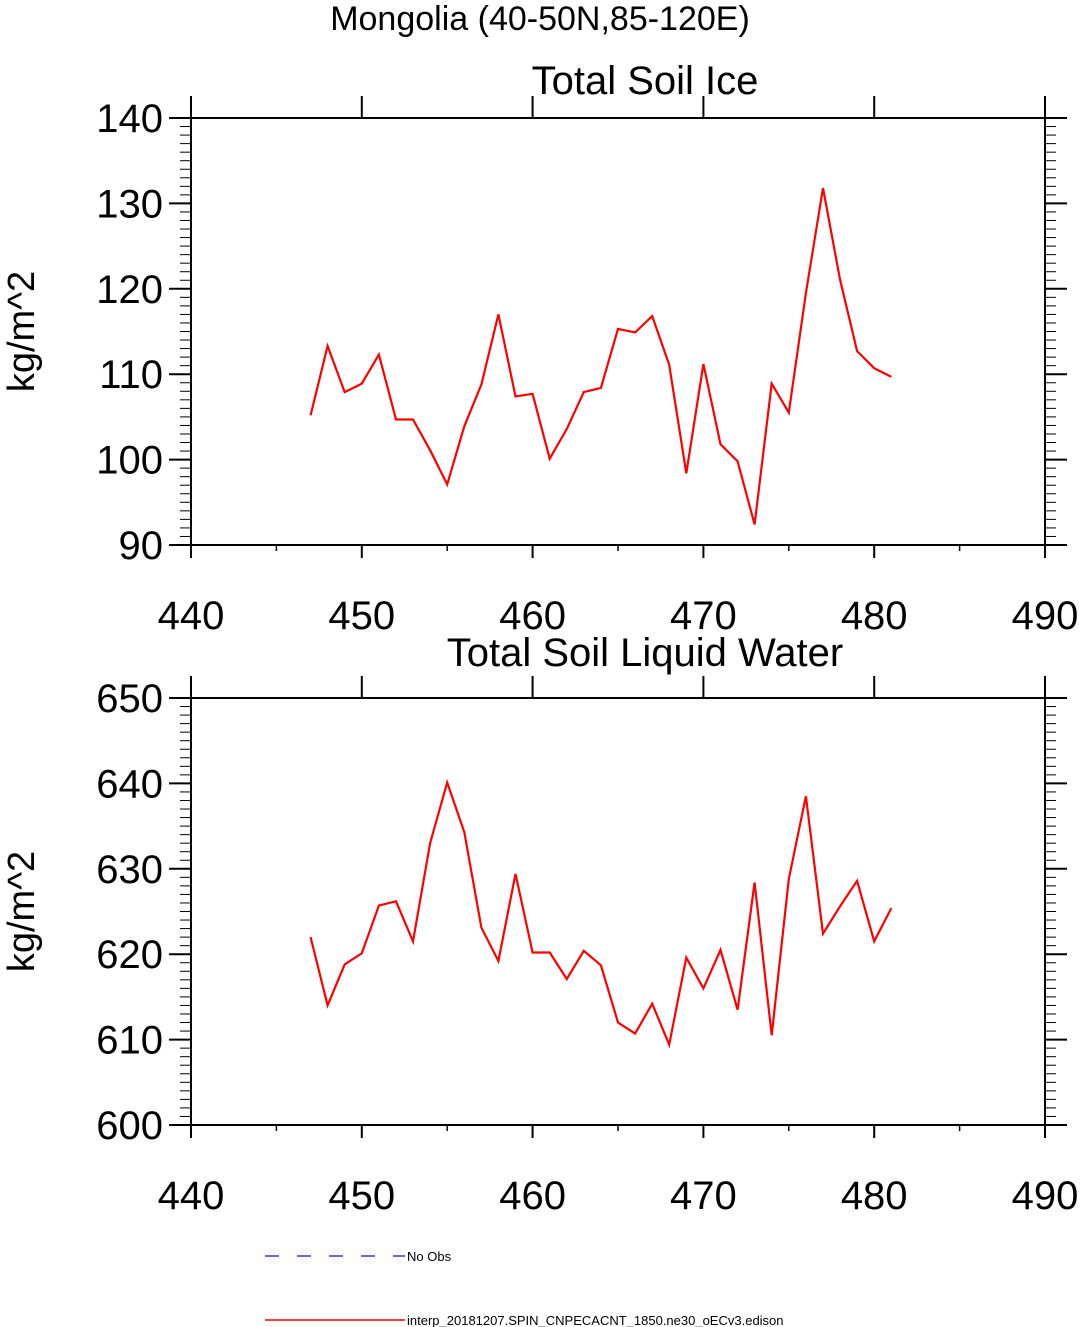 The height and width of the screenshot is (1327, 1080). What do you see at coordinates (540, 19) in the screenshot?
I see `figure-title: Mongolia (40-50N,85-120E)` at bounding box center [540, 19].